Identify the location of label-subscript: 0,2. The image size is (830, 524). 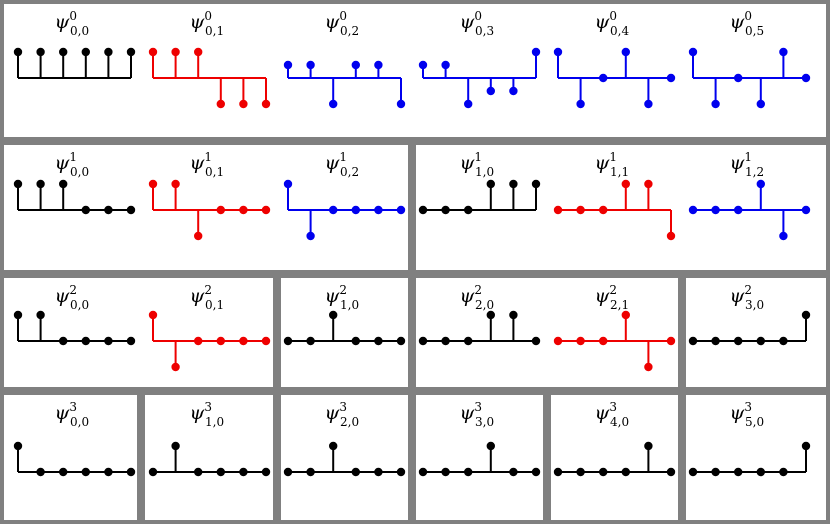
(349, 172).